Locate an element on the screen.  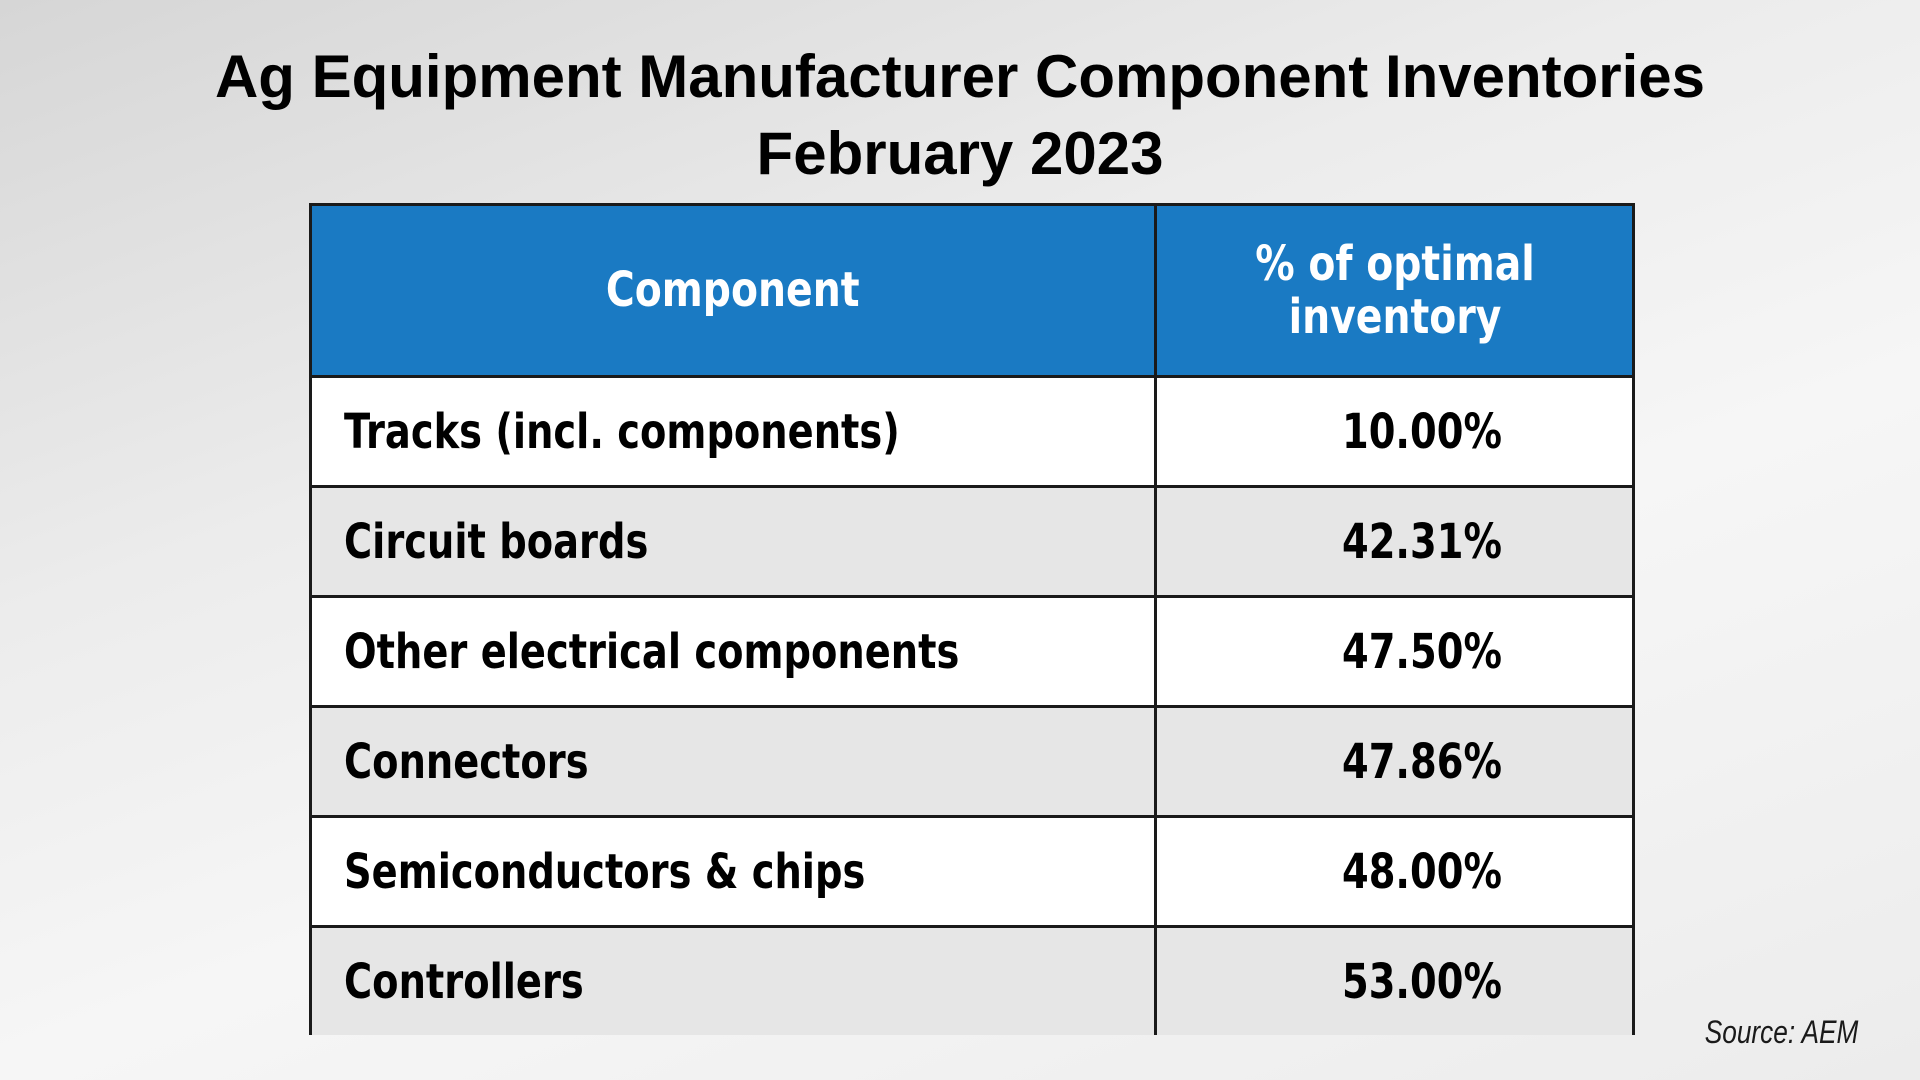
percent-value: 42.31% is located at coordinates (1422, 541).